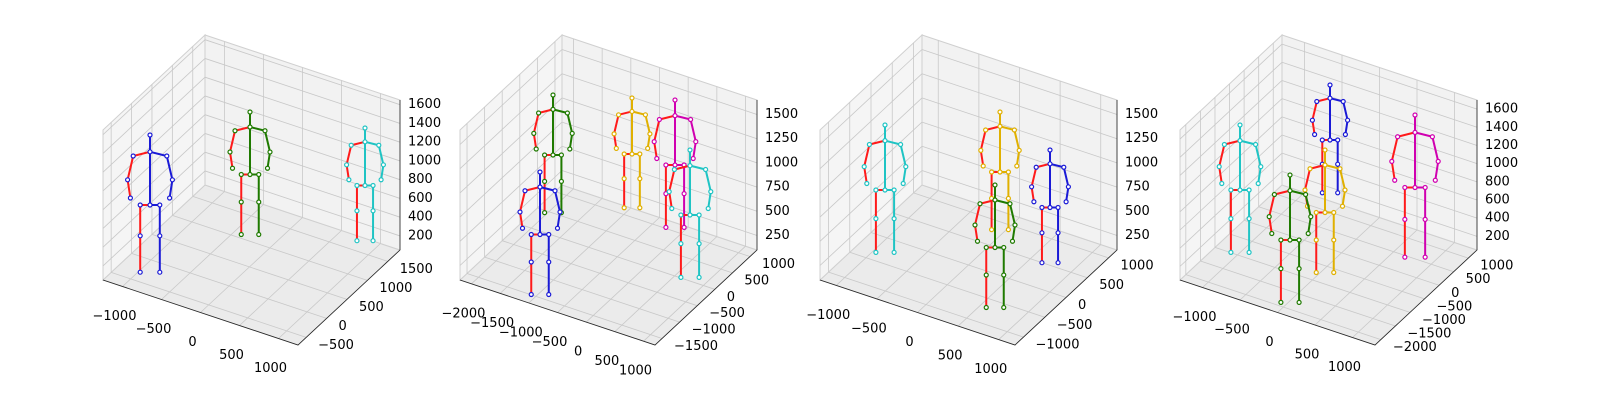 This screenshot has height=400, width=1600. What do you see at coordinates (1497, 200) in the screenshot?
I see `tick-label: 600` at bounding box center [1497, 200].